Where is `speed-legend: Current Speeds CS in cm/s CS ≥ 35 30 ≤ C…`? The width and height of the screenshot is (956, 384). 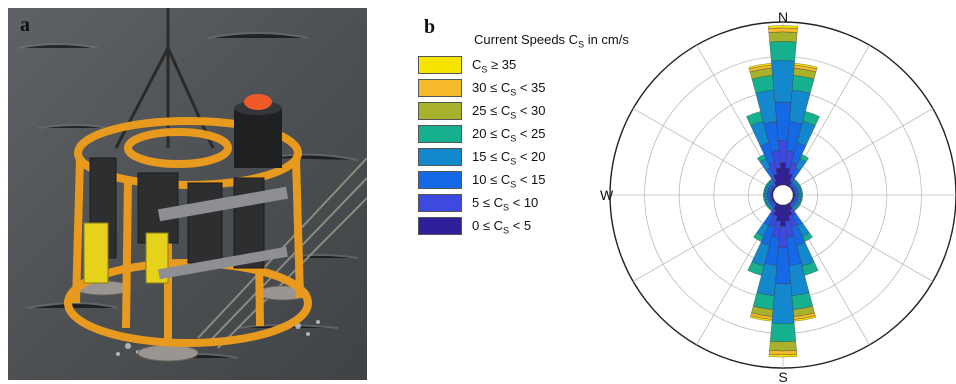
speed-legend: Current Speeds CS in cm/s CS ≥ 35 30 ≤ C… is located at coordinates (523, 140).